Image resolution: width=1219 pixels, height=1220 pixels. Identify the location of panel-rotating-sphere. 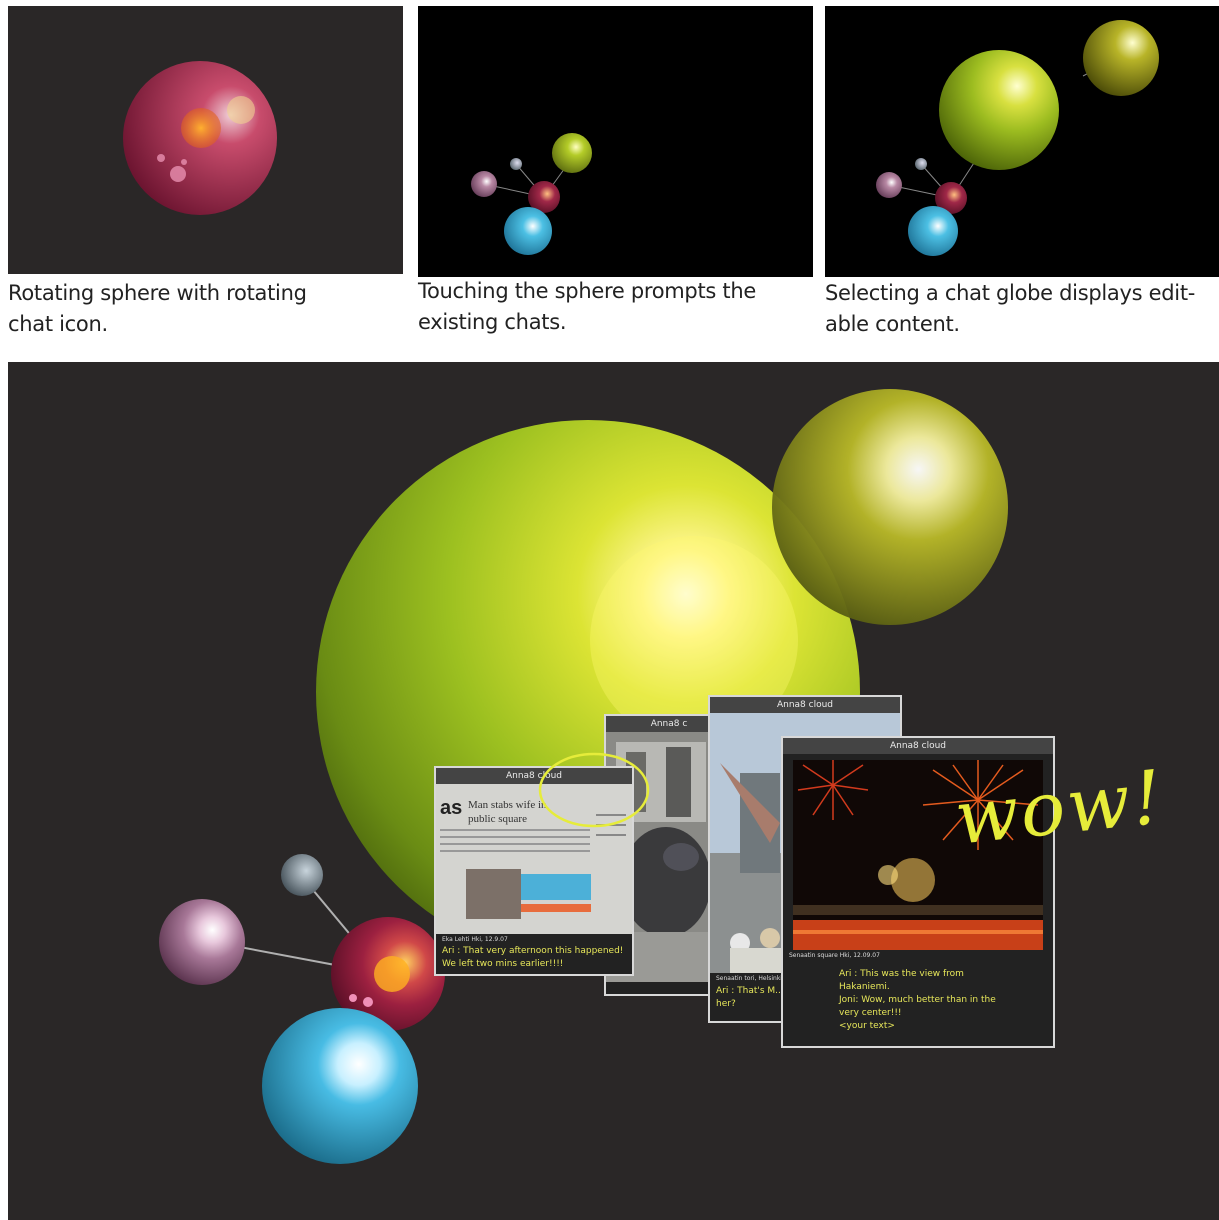
(205, 140).